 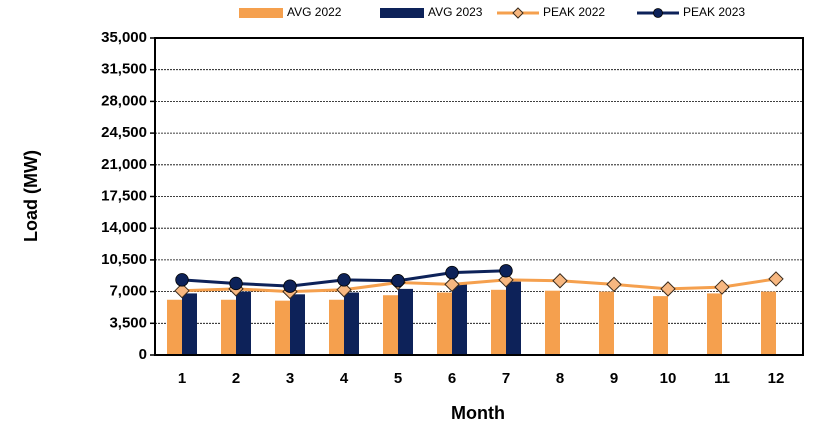 What do you see at coordinates (614, 378) in the screenshot?
I see `x-tick-label: 9` at bounding box center [614, 378].